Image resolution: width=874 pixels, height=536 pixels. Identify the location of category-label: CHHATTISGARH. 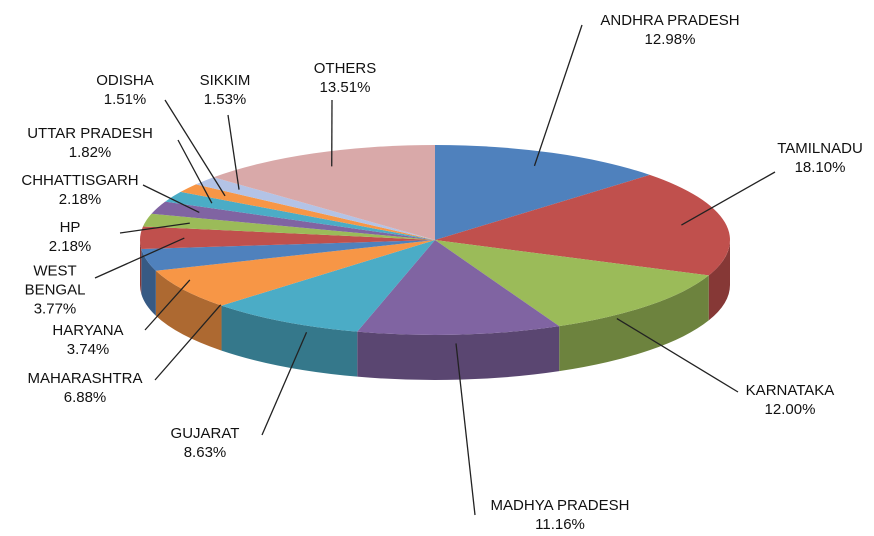
(80, 180).